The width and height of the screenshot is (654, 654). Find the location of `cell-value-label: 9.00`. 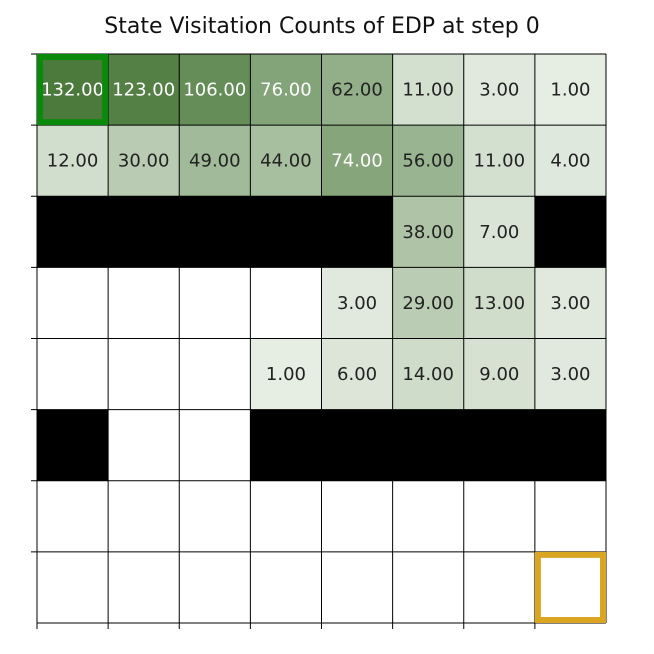

cell-value-label: 9.00 is located at coordinates (499, 374).